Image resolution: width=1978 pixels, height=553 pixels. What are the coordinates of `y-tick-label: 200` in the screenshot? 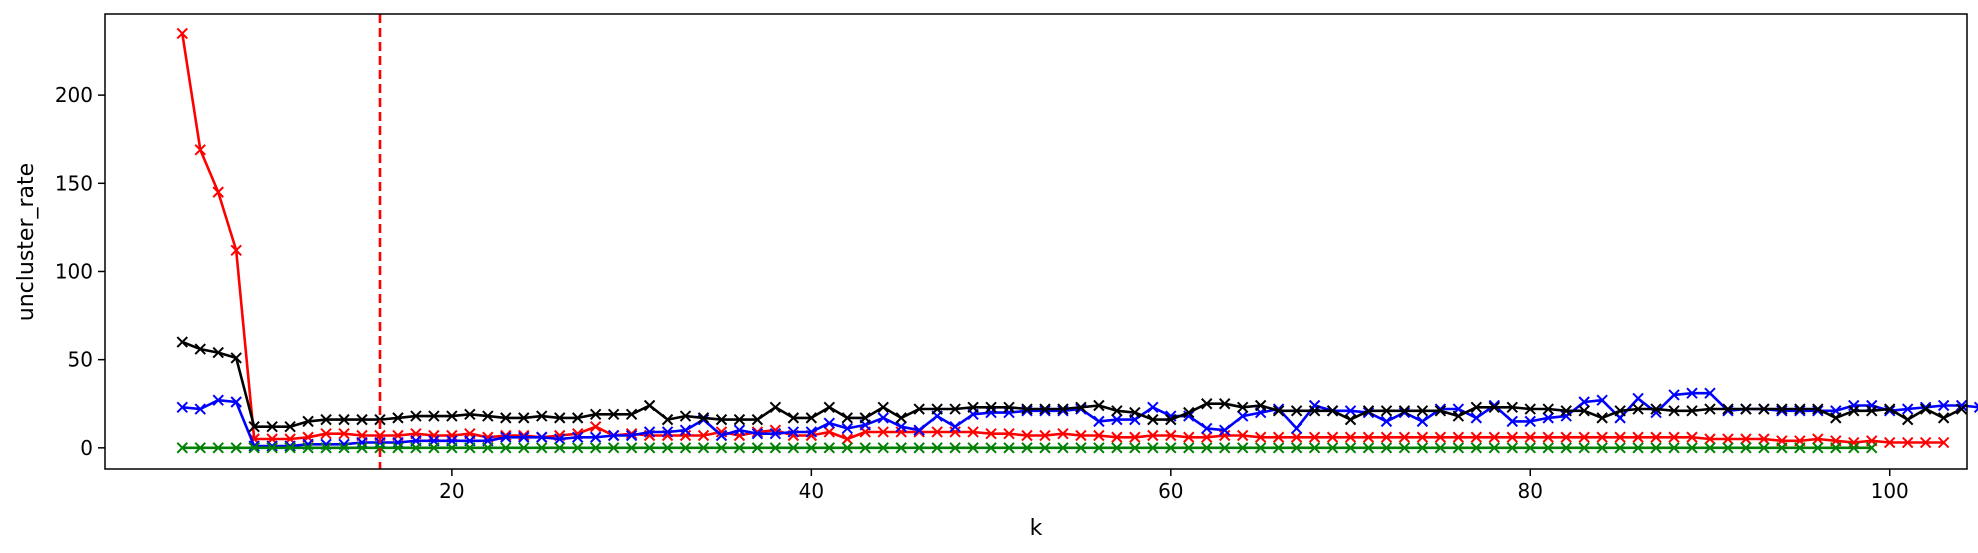 It's located at (74, 95).